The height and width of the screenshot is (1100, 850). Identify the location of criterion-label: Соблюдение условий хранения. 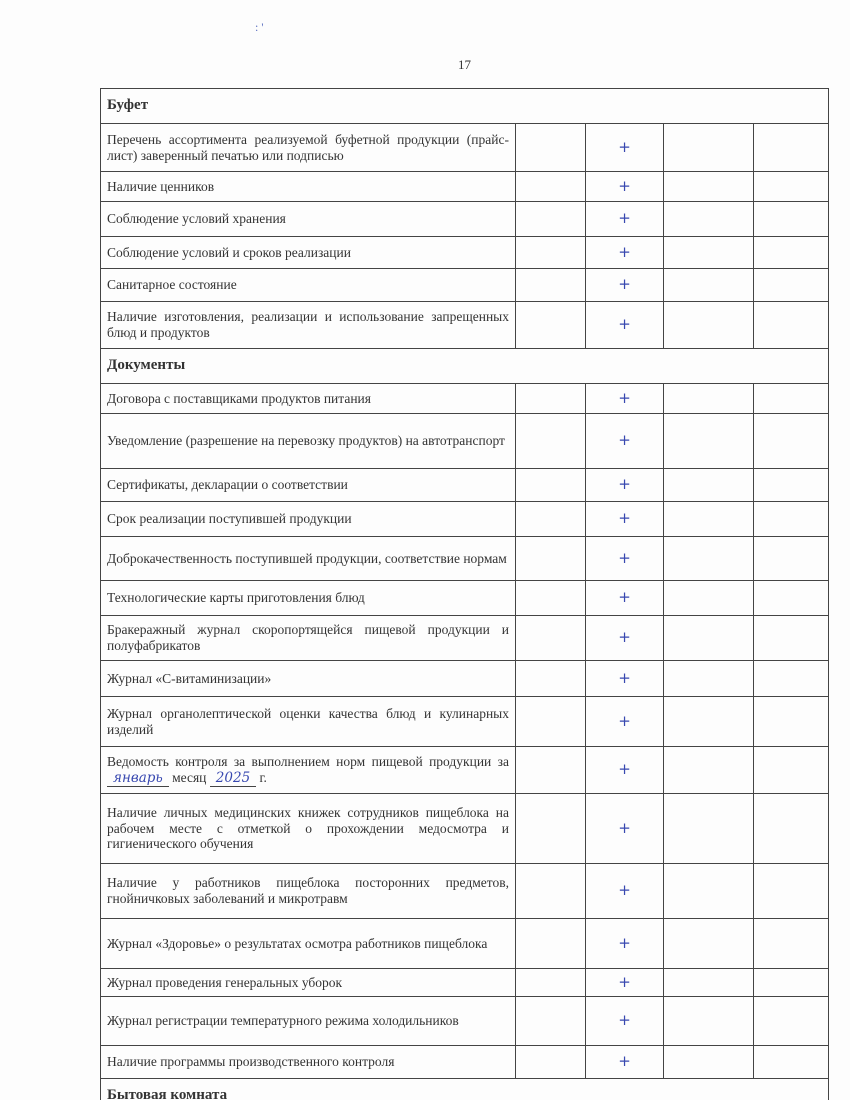
(196, 219).